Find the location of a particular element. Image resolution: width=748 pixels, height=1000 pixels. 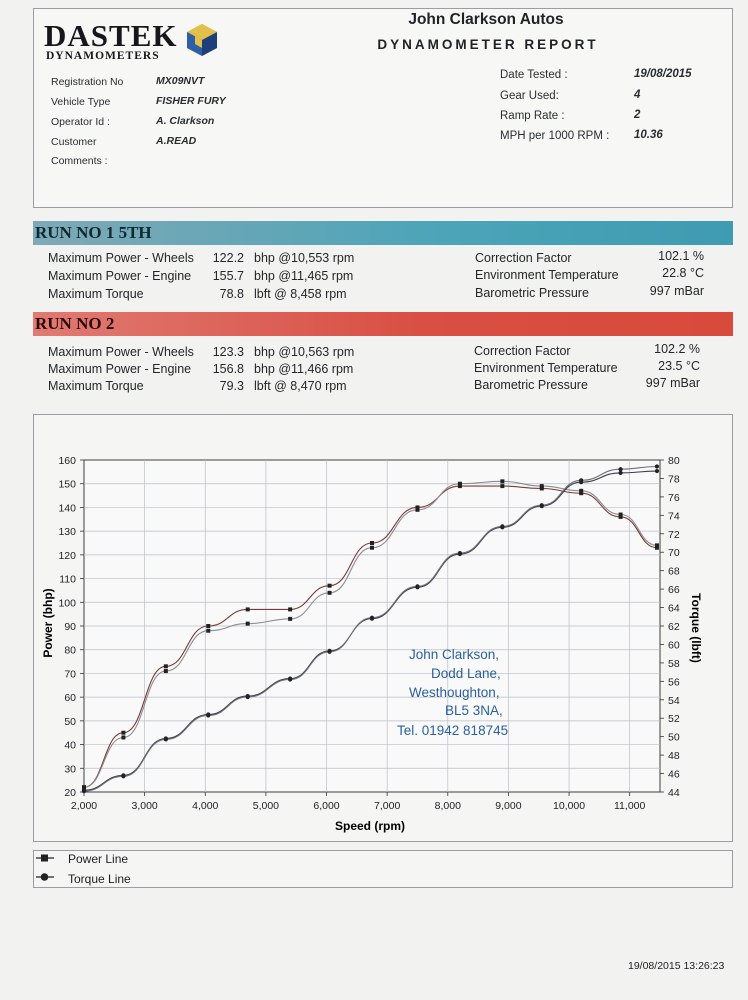

y2-tick-label: 70 is located at coordinates (674, 553).